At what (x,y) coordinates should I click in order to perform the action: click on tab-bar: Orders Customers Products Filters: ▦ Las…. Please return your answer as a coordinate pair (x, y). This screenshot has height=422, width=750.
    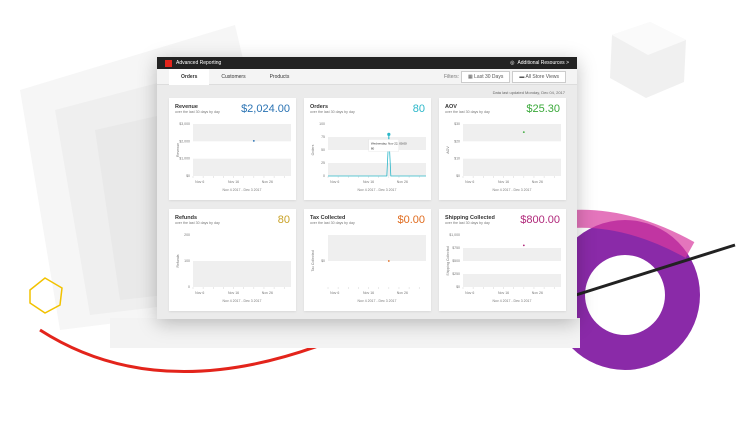
    Looking at the image, I should click on (367, 76).